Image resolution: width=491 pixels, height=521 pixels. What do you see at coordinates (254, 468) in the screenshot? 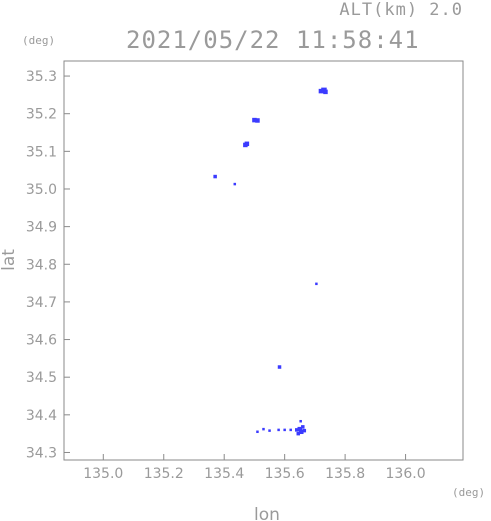
I see `x-axis-ticks: 135.0 135.2 135.4 135.6 135.8 136.0` at bounding box center [254, 468].